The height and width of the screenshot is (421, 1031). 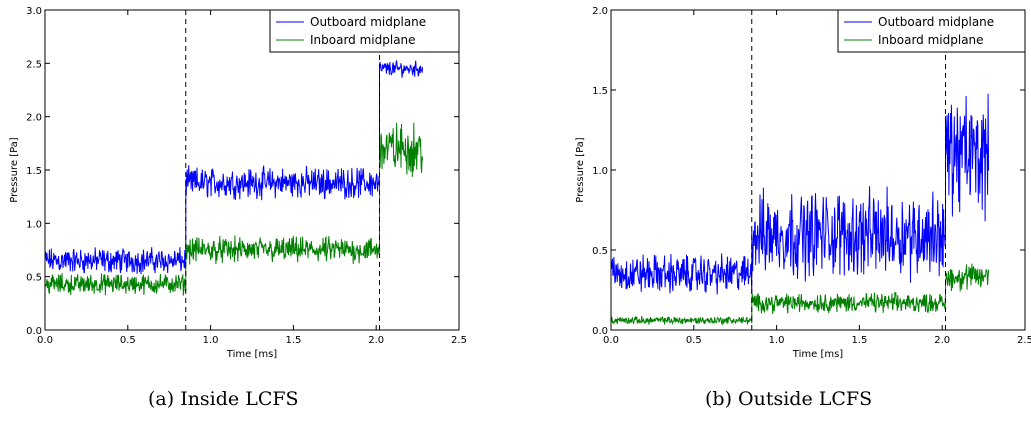 I want to click on caption-outside-lcfs: (b) Outside LCFS, so click(x=789, y=399).